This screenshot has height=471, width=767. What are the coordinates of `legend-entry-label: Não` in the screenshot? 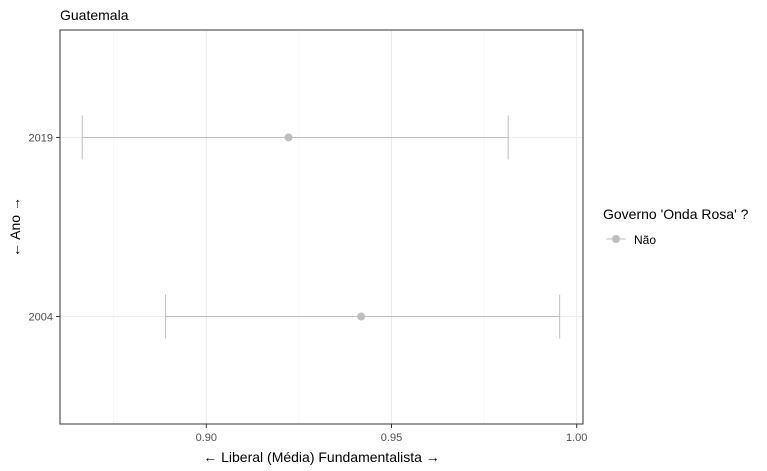 It's located at (645, 240).